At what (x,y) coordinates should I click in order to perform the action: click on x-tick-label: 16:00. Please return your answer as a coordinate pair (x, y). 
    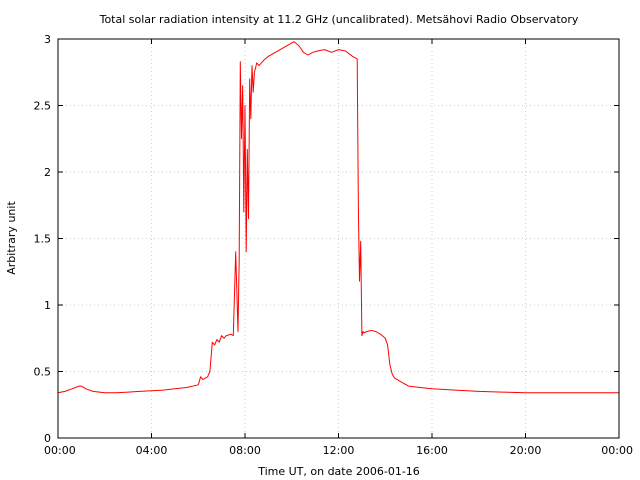
    Looking at the image, I should click on (432, 450).